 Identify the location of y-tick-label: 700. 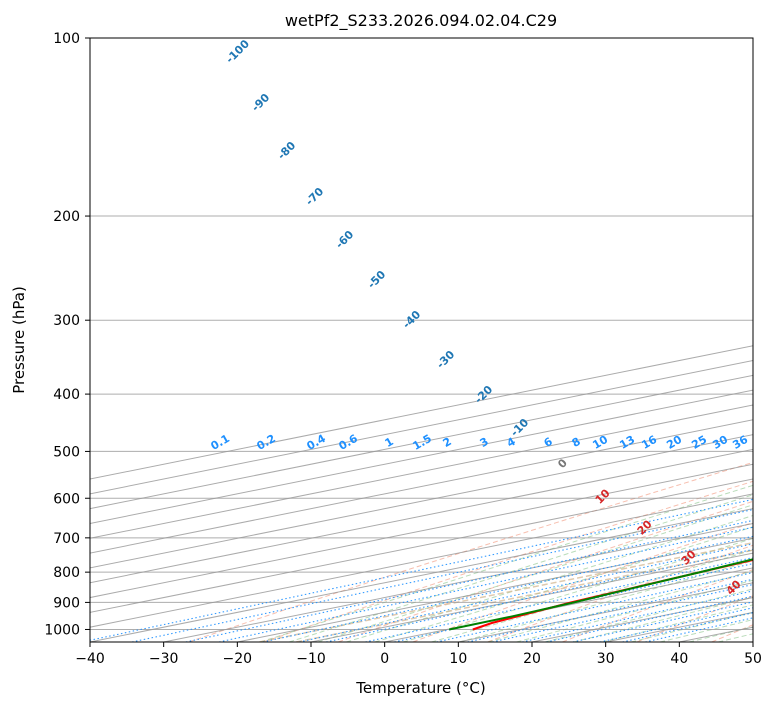
(66, 539).